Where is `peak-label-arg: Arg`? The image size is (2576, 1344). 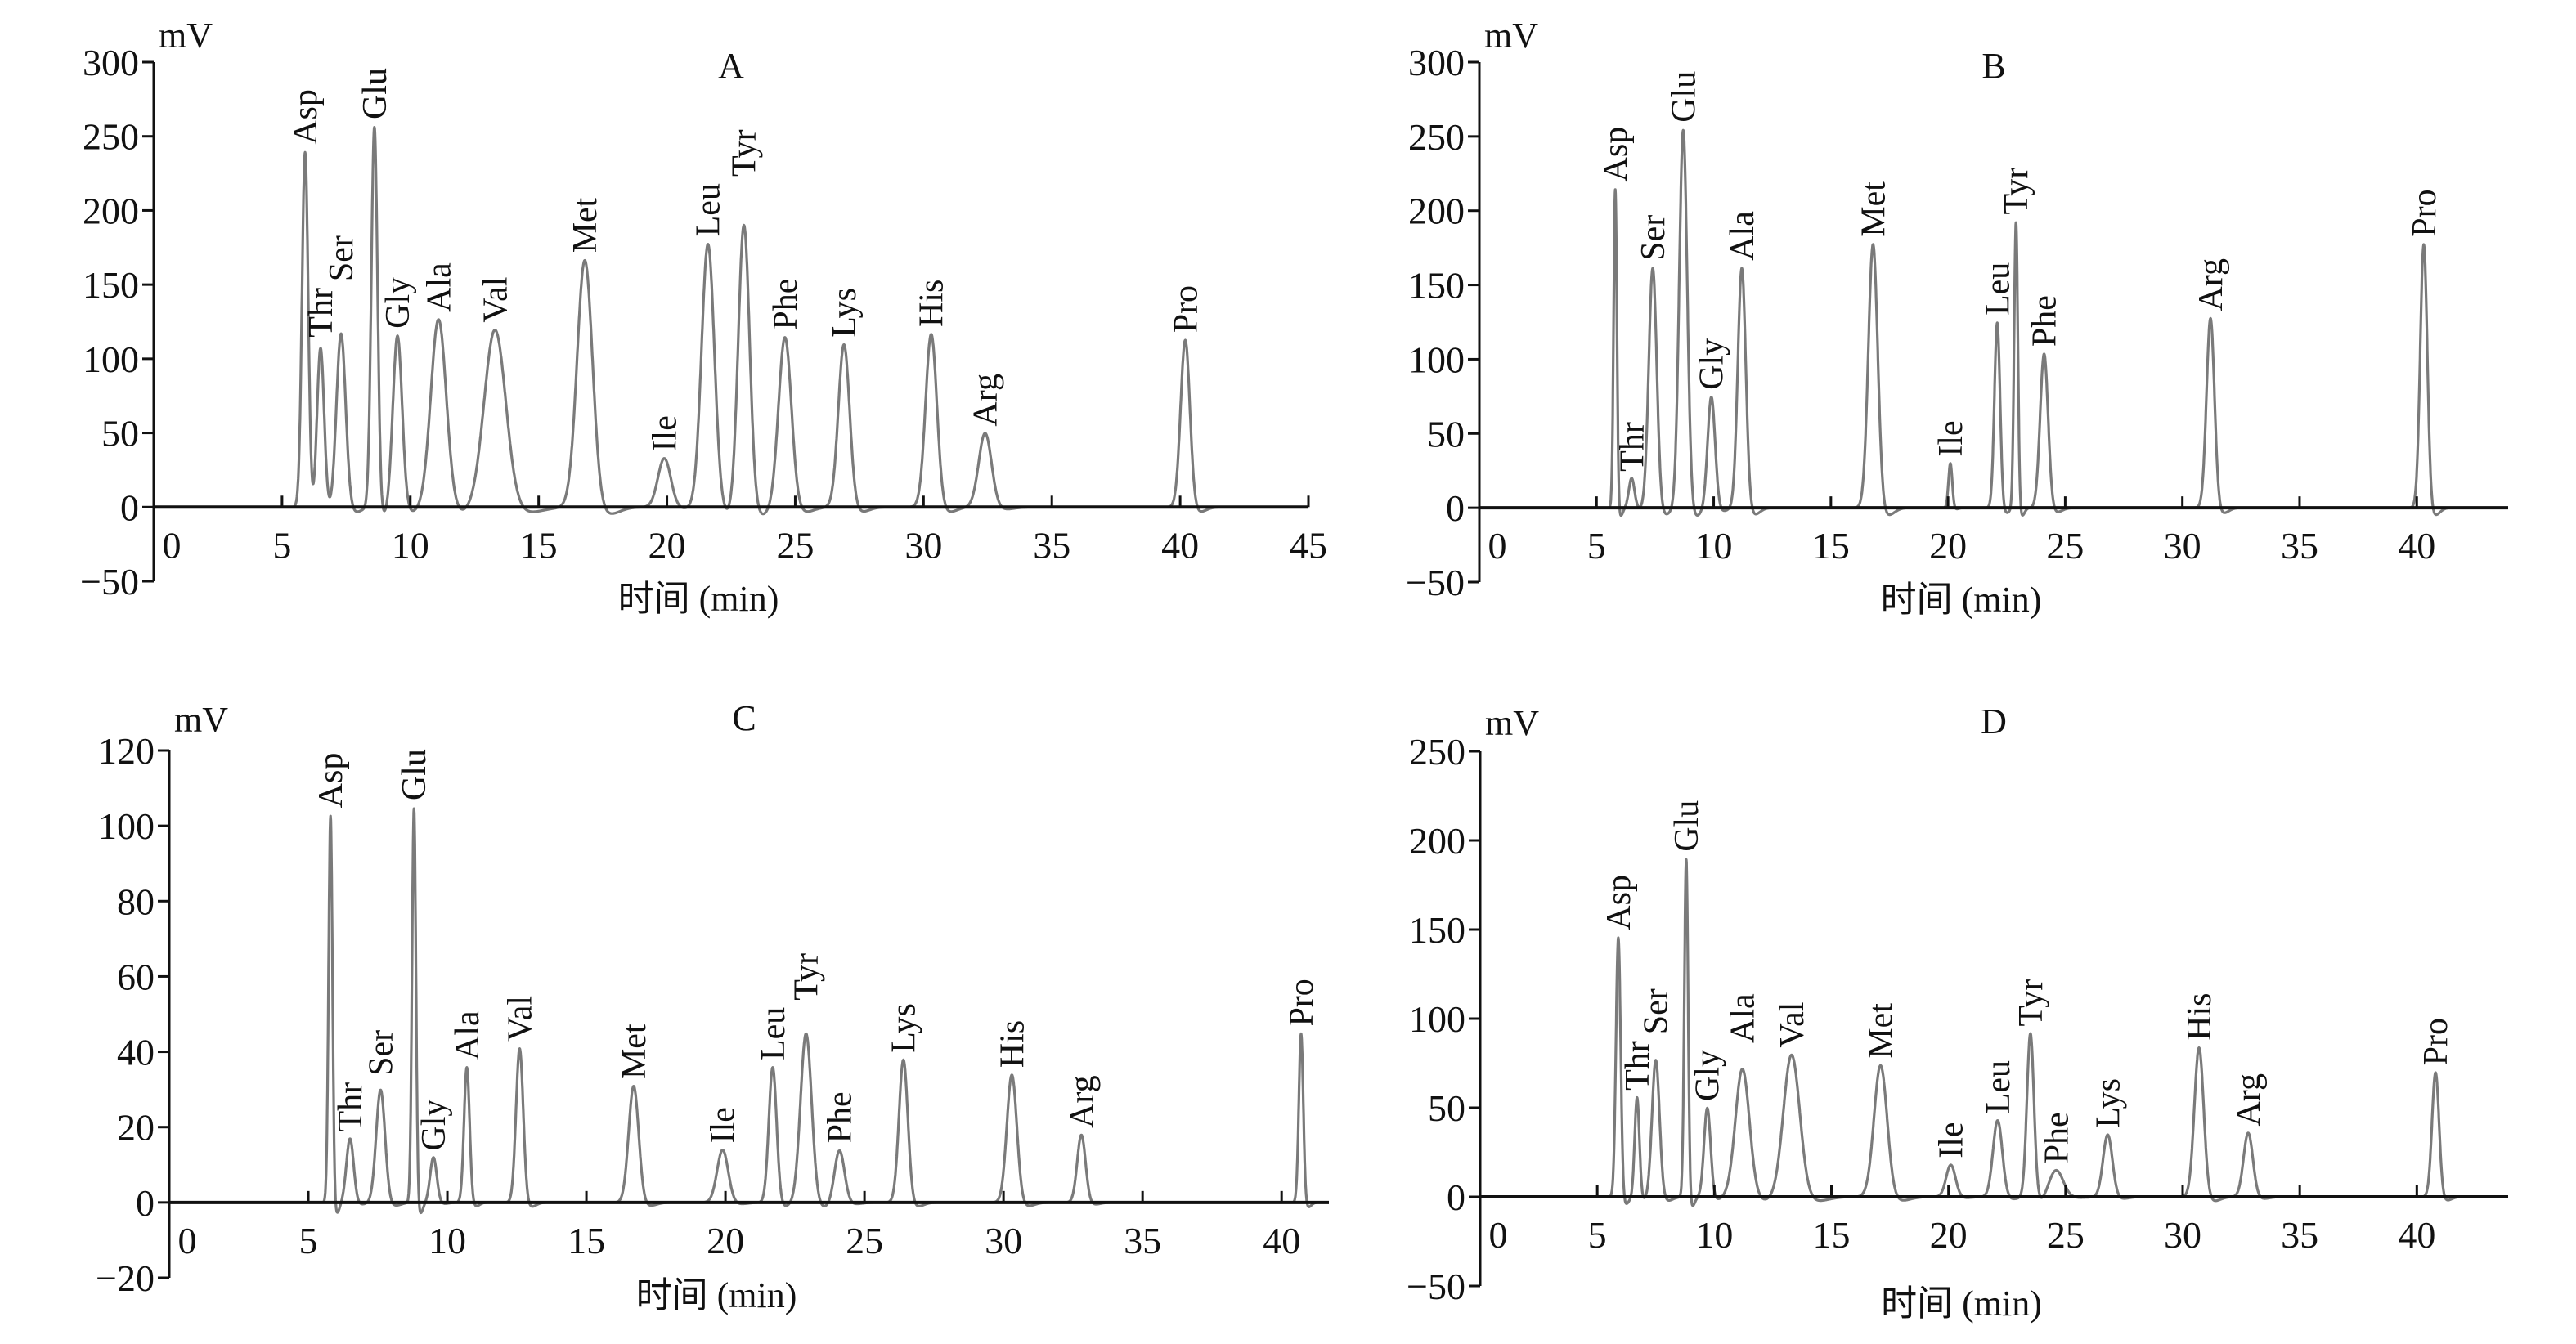 peak-label-arg: Arg is located at coordinates (2249, 1100).